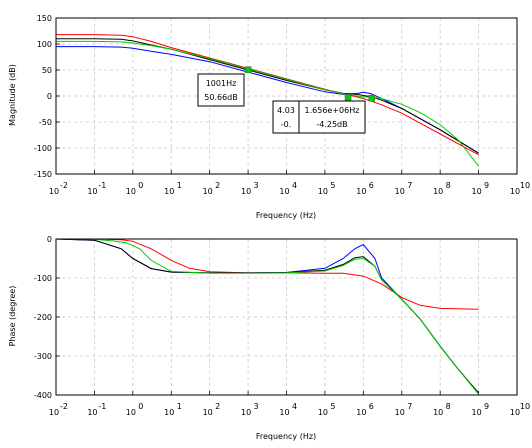 This screenshot has width=532, height=448. I want to click on datatip-box: 1001Hz 50.66dB, so click(221, 90).